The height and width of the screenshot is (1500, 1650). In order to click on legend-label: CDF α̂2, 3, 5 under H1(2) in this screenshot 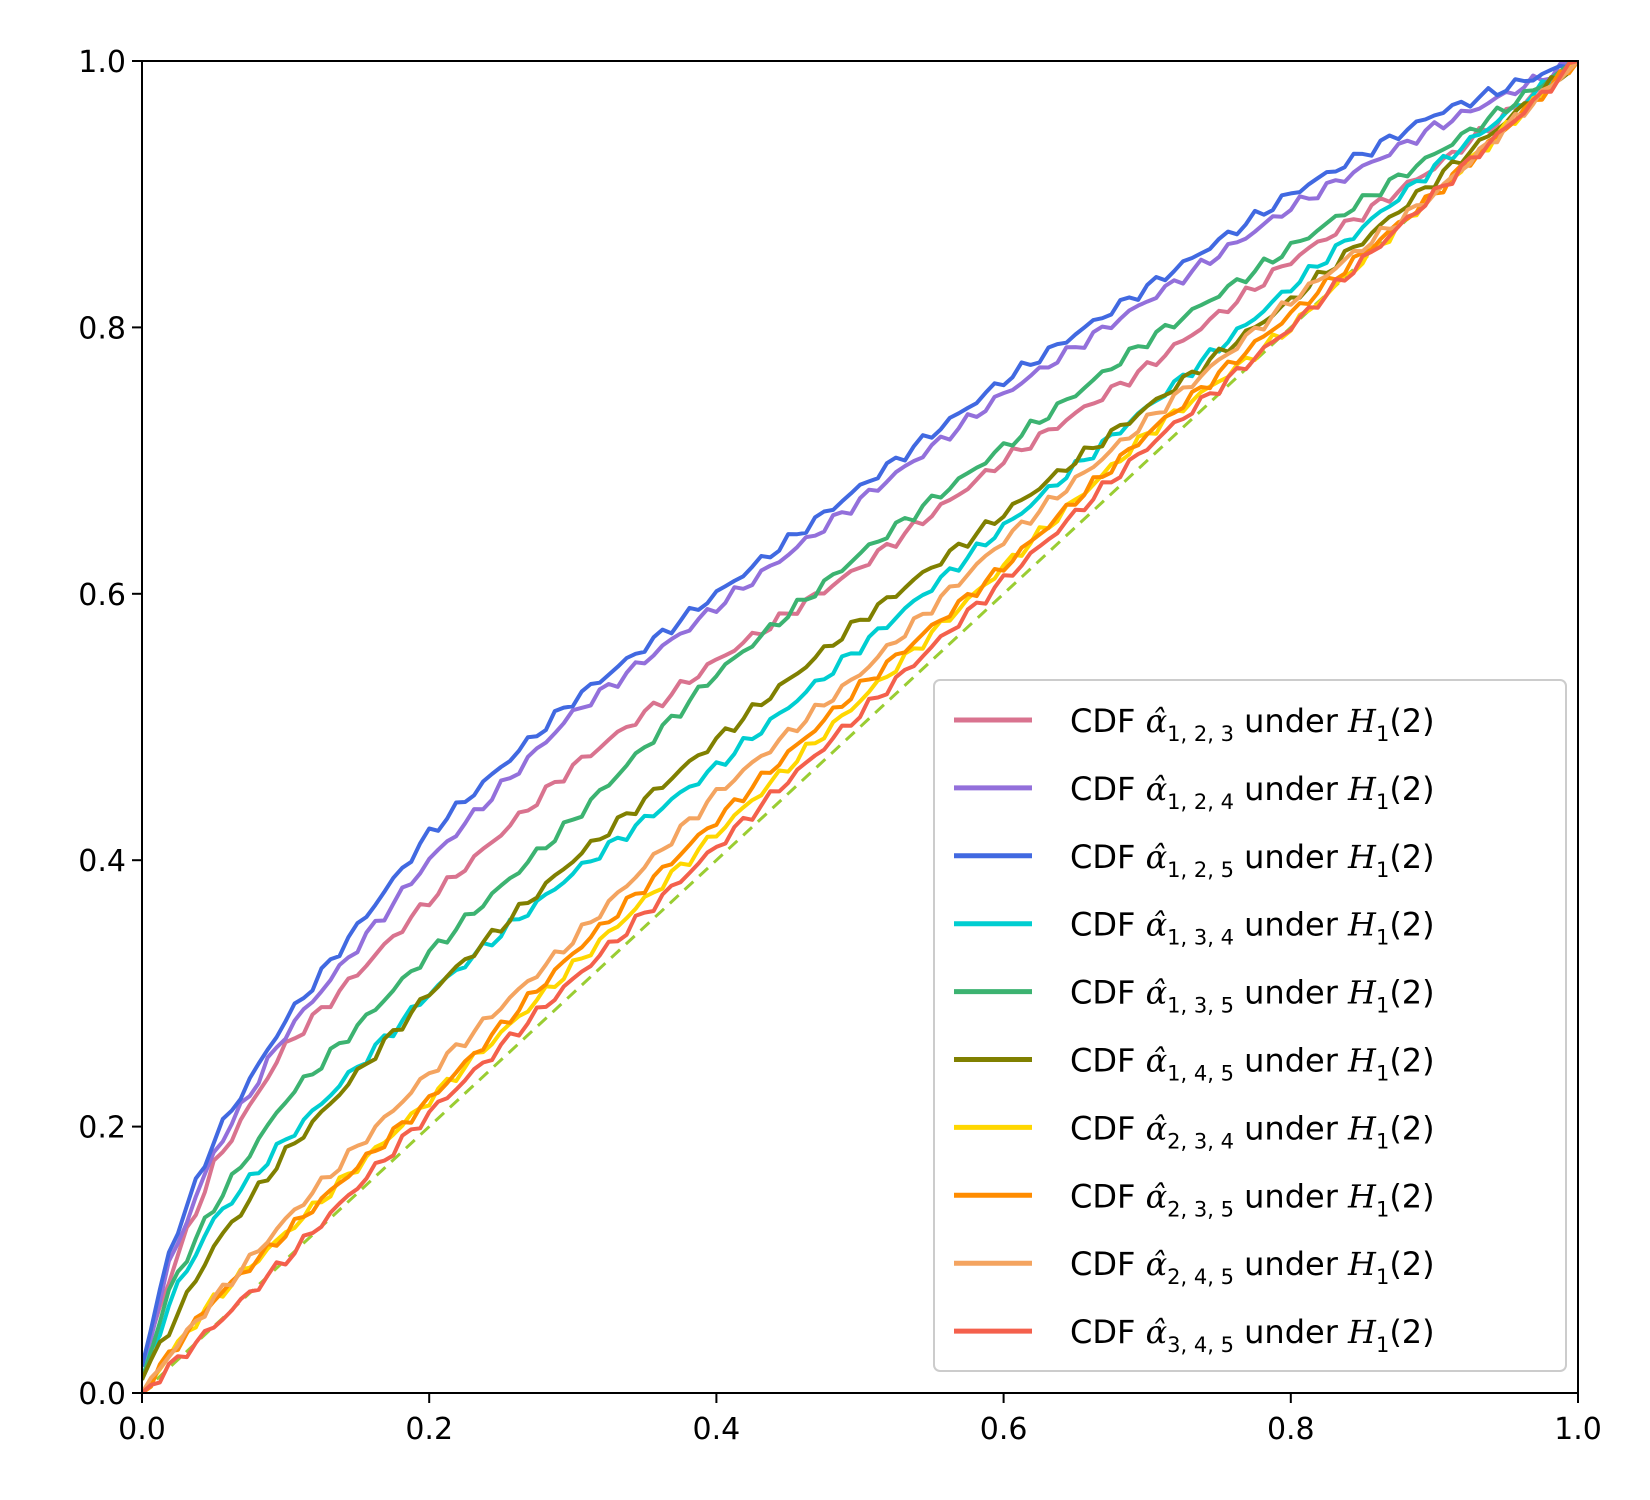, I will do `click(1252, 1199)`.